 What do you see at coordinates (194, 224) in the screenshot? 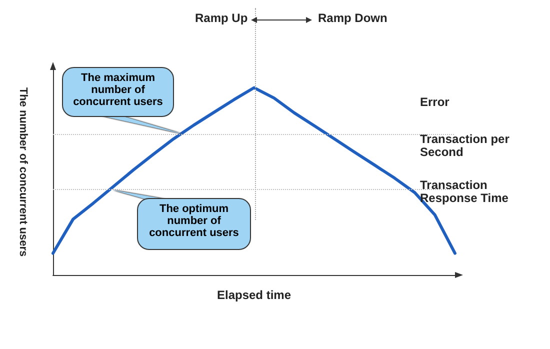
I see `annotation: The optimum number of concurrent users` at bounding box center [194, 224].